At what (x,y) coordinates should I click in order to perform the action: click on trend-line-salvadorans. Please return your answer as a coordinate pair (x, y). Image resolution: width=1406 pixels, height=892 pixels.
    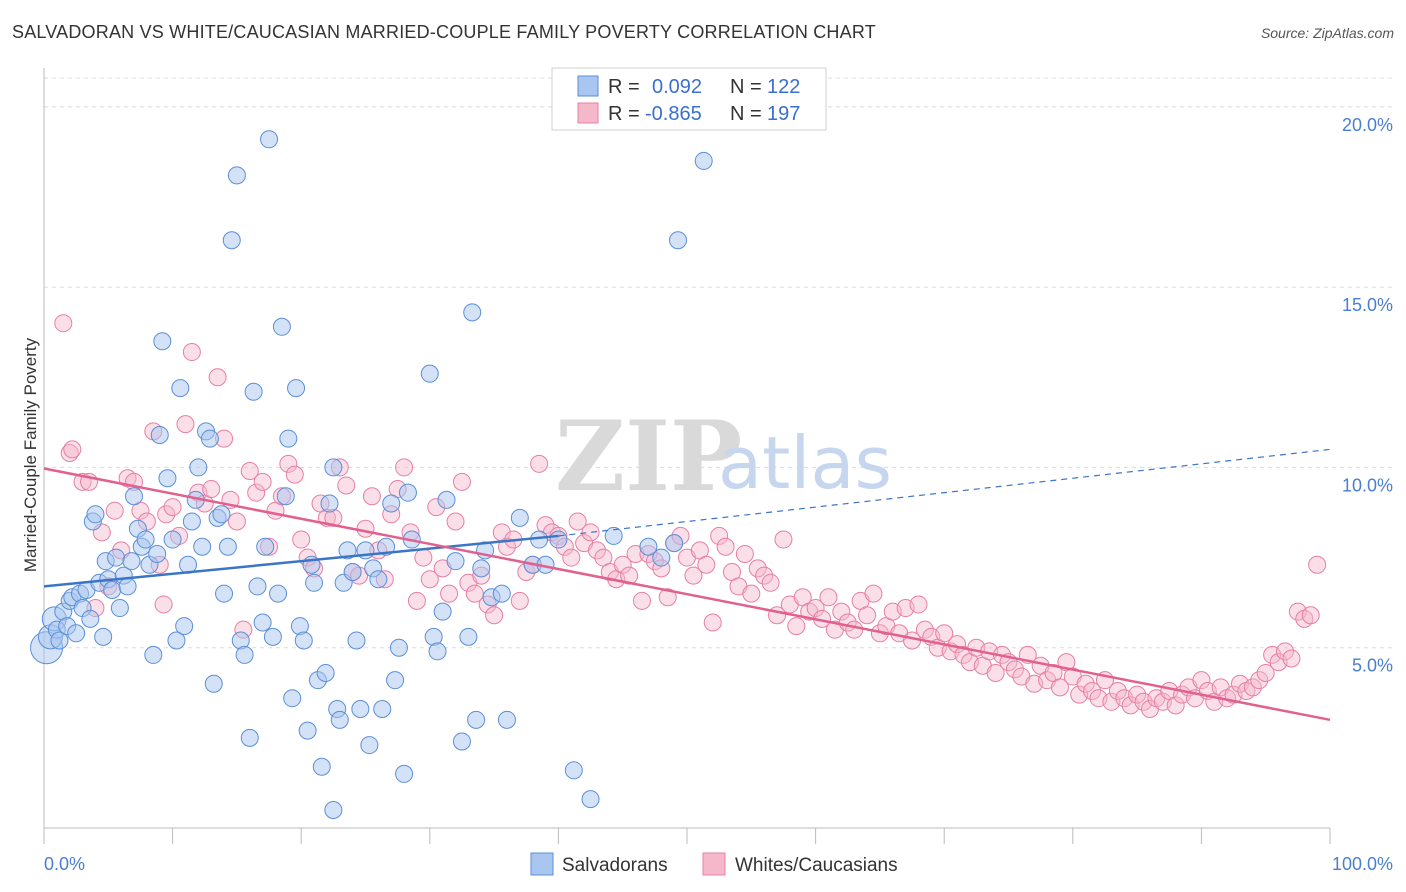
    Looking at the image, I should click on (301, 561).